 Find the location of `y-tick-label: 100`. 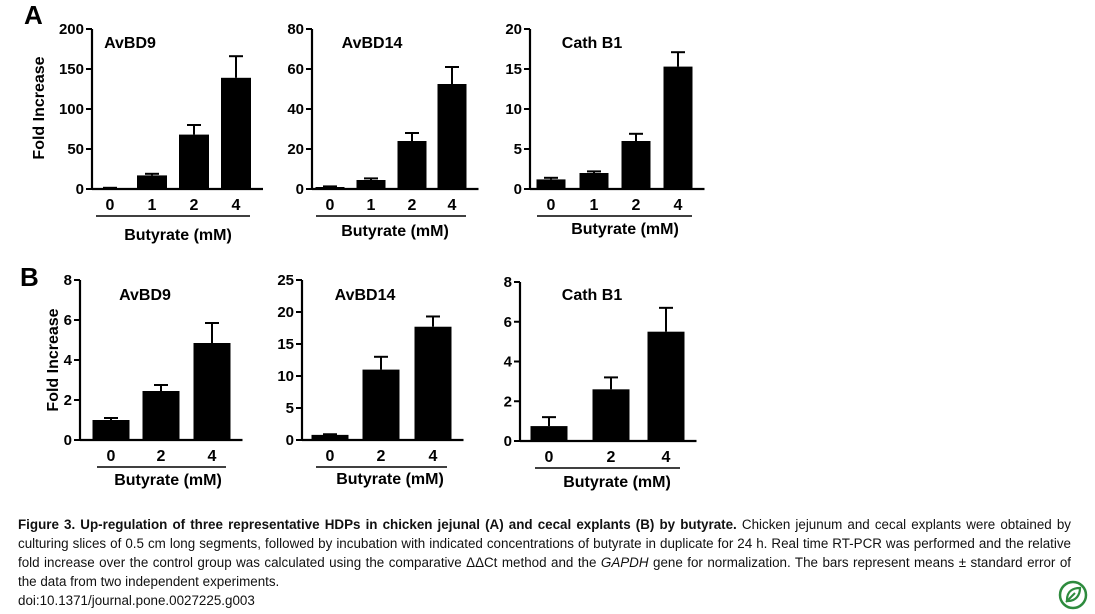

y-tick-label: 100 is located at coordinates (71, 109).